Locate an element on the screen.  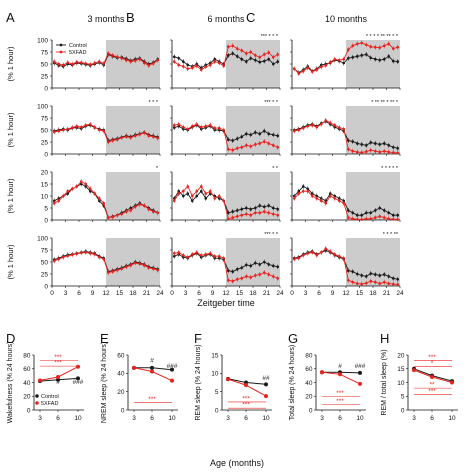
x-tick-label: 3 is located at coordinates (40, 418).